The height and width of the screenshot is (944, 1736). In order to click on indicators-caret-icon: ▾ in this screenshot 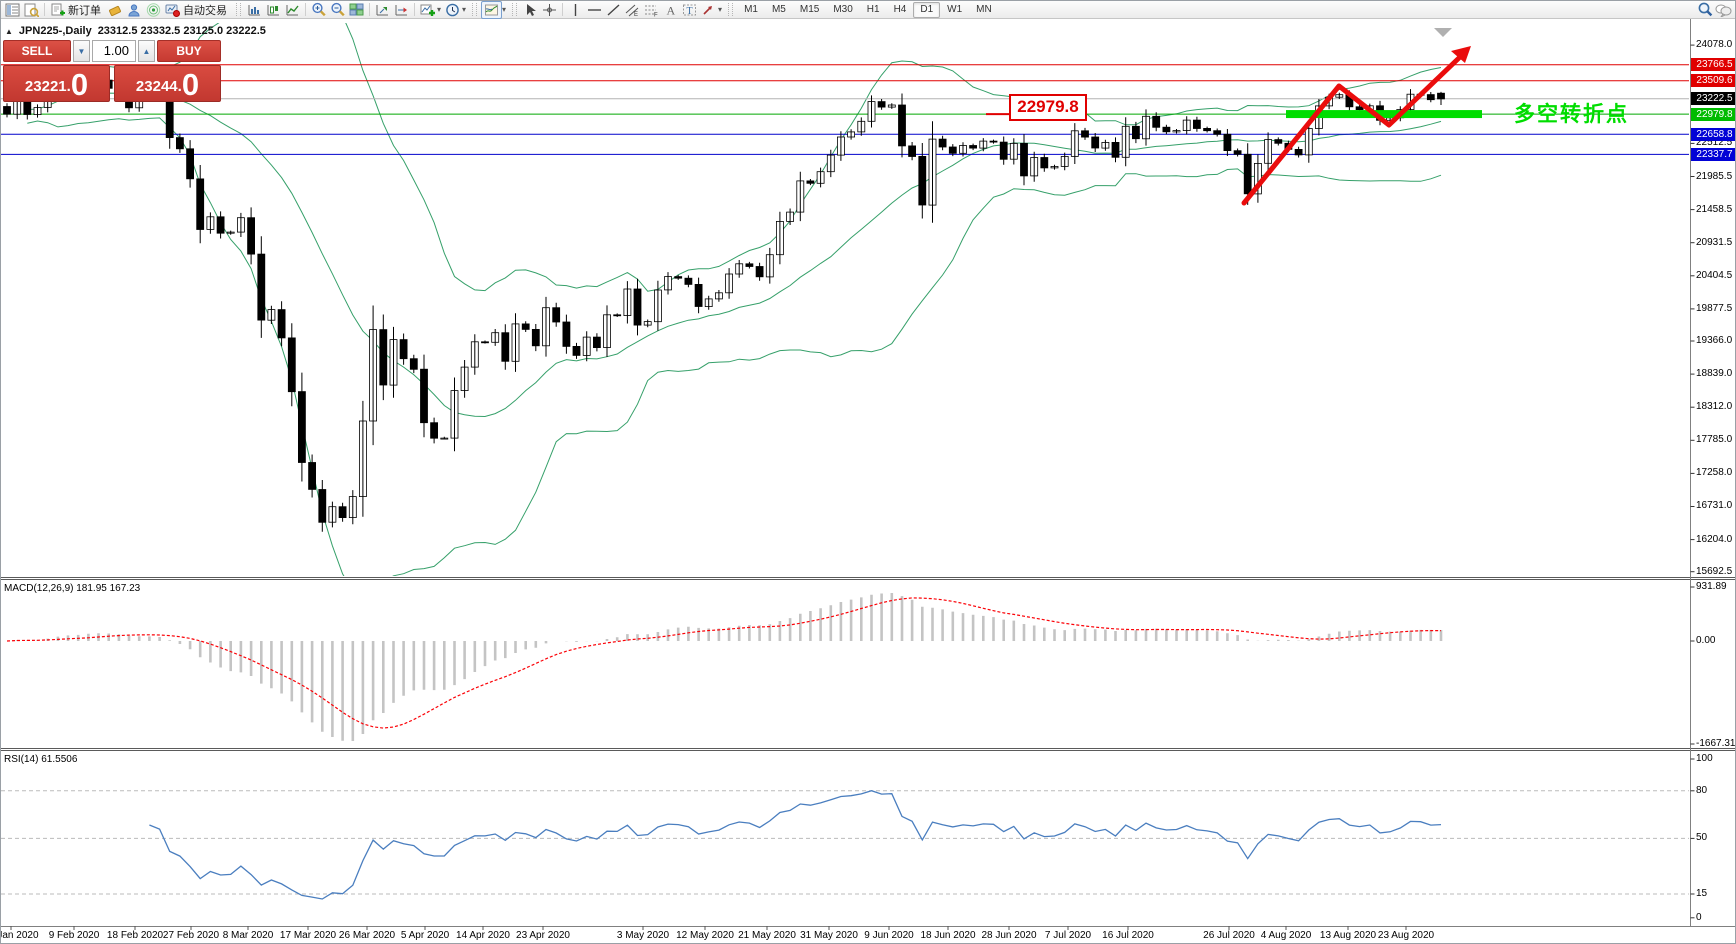, I will do `click(439, 9)`.